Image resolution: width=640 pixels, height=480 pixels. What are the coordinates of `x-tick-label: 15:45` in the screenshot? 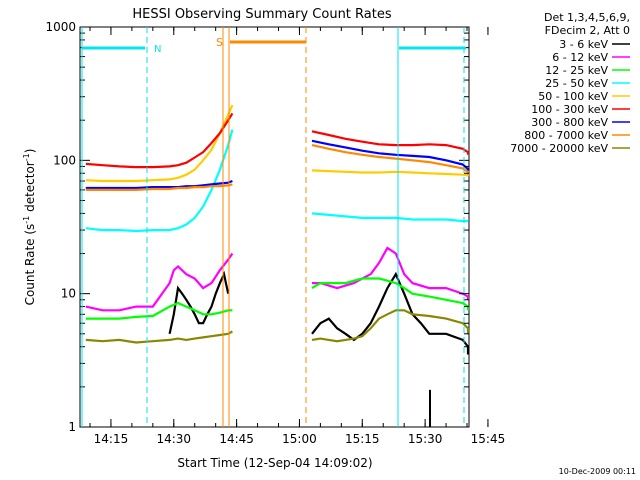 It's located at (488, 439).